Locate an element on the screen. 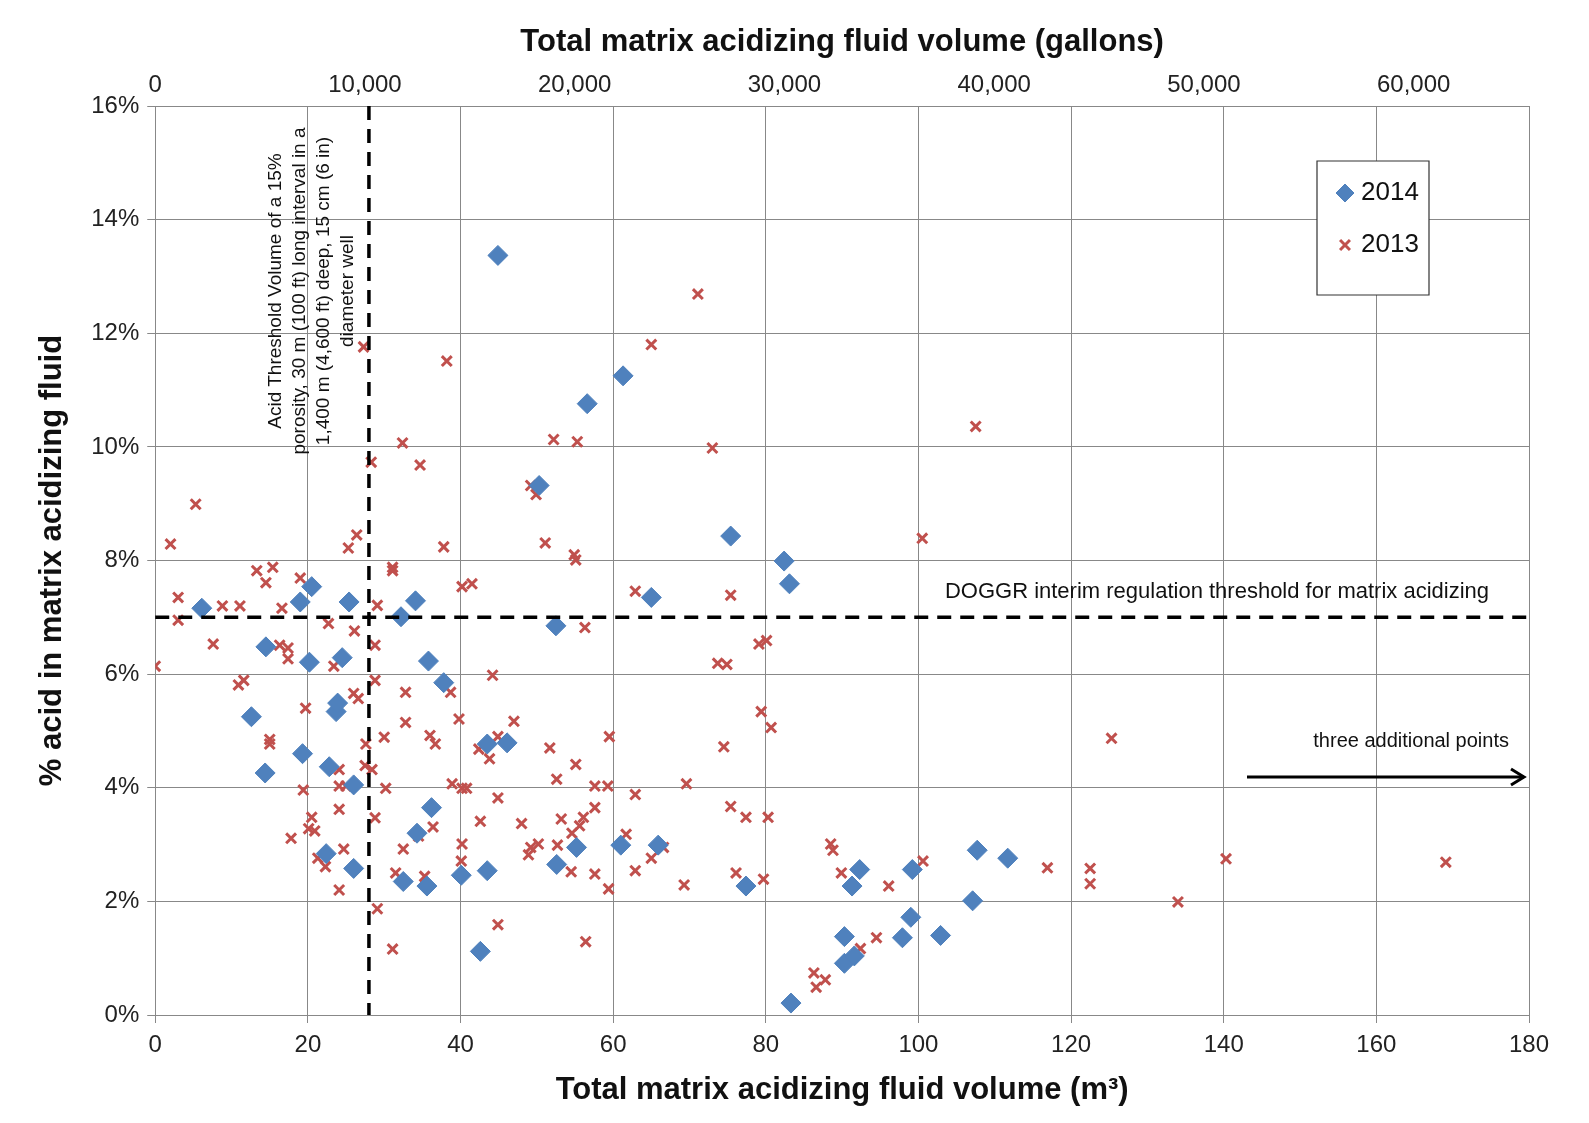 This screenshot has height=1123, width=1589. y-tick-label: 6% is located at coordinates (122, 672).